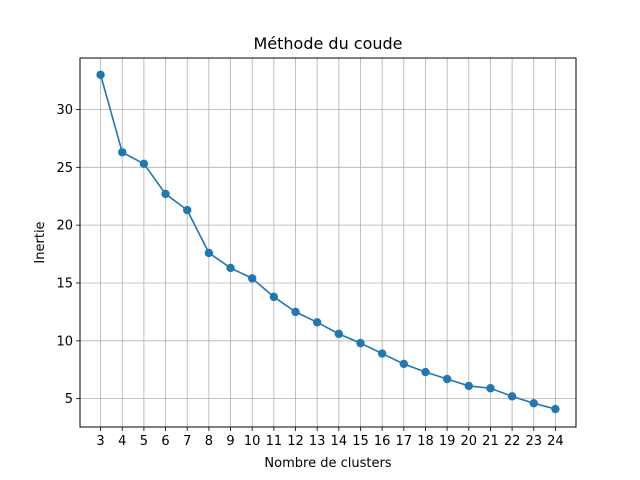  Describe the element at coordinates (490, 441) in the screenshot. I see `x-tick-label: 21` at that location.